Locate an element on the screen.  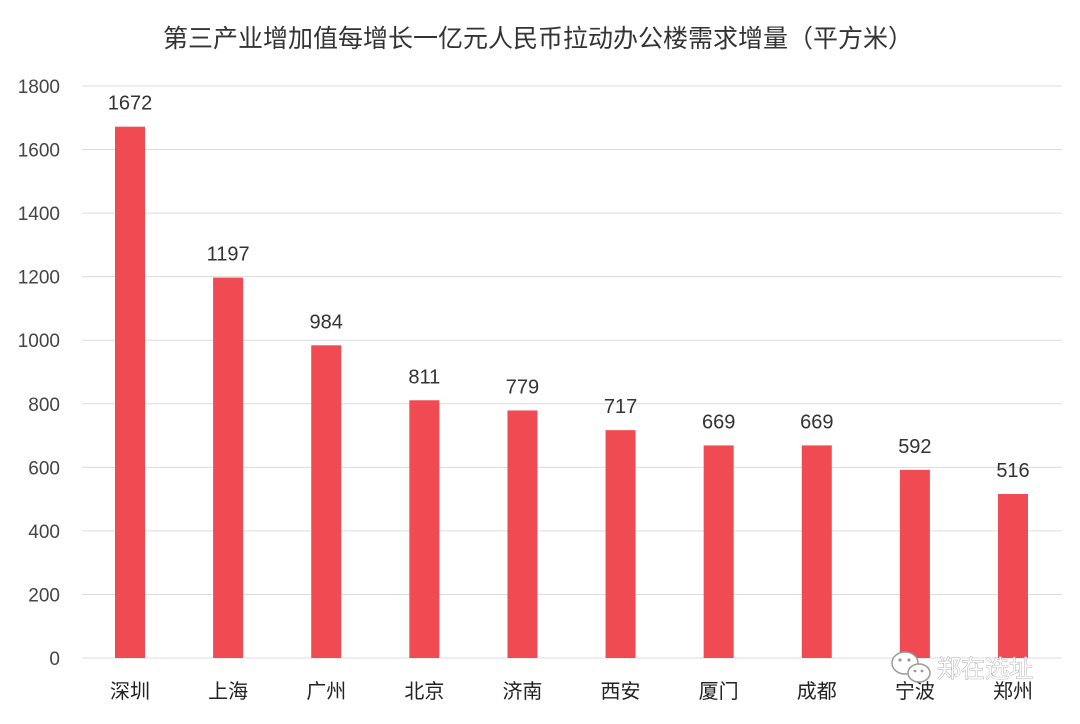
y-tick-label: 1800 is located at coordinates (39, 87).